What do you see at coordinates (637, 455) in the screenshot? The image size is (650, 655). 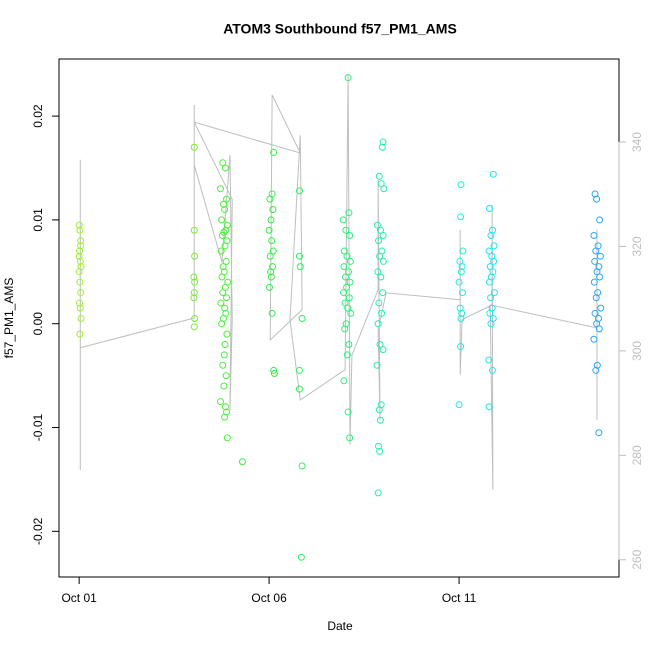 I see `y2-tick-label: 280` at bounding box center [637, 455].